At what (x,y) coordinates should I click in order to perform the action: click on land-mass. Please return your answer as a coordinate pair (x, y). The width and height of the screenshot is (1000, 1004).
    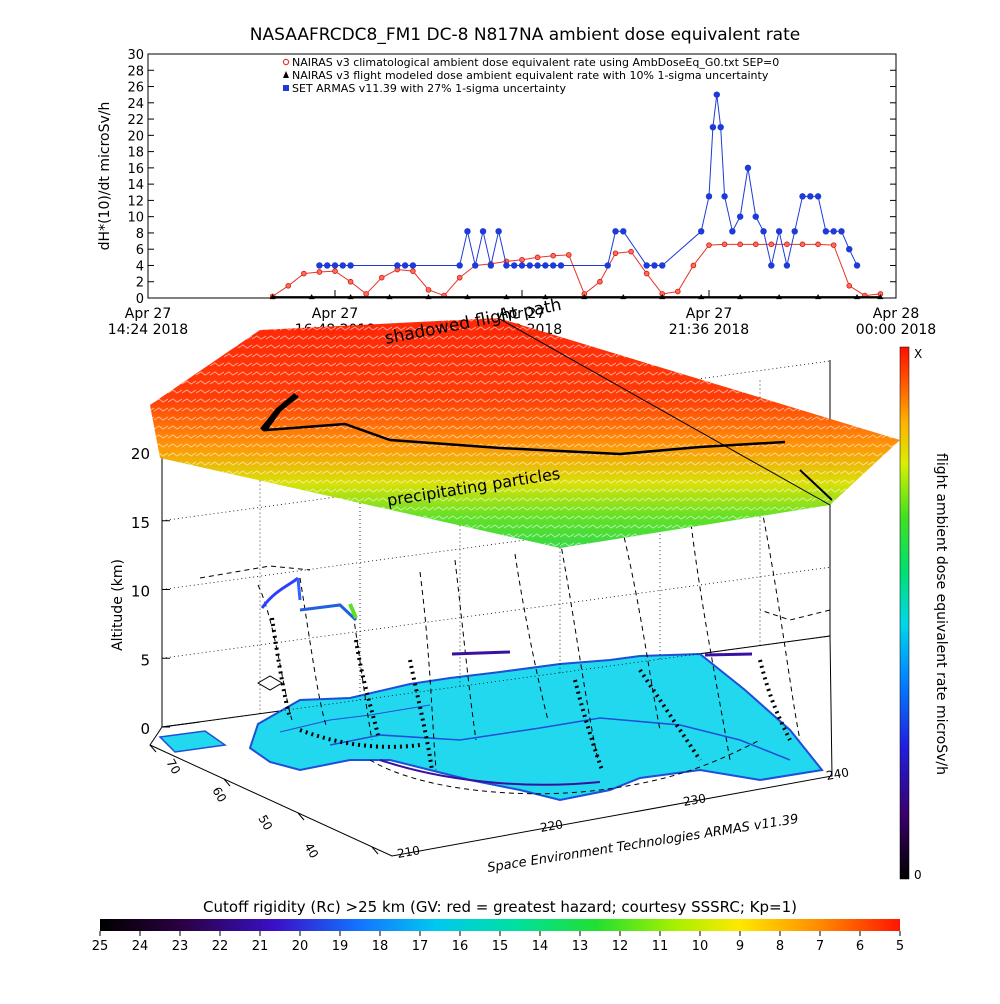
    Looking at the image, I should click on (536, 727).